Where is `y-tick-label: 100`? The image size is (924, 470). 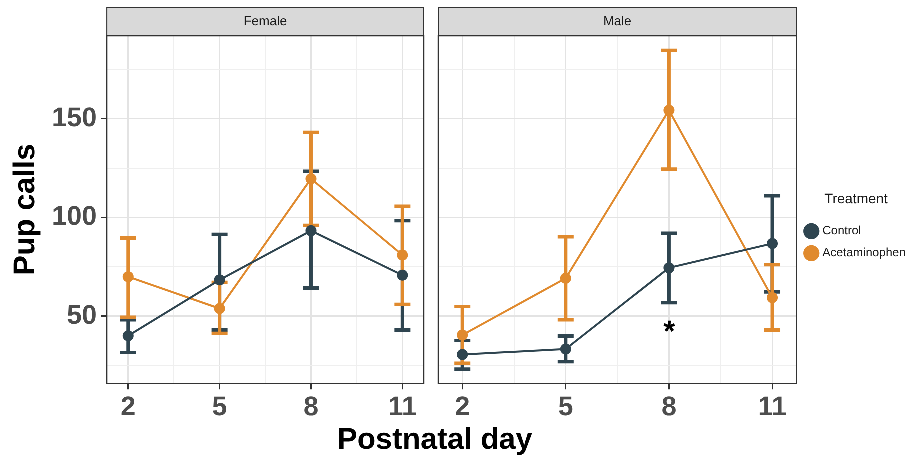
y-tick-label: 100 is located at coordinates (75, 216).